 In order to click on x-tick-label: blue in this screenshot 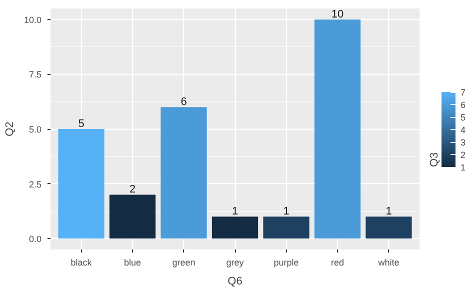, I will do `click(133, 263)`.